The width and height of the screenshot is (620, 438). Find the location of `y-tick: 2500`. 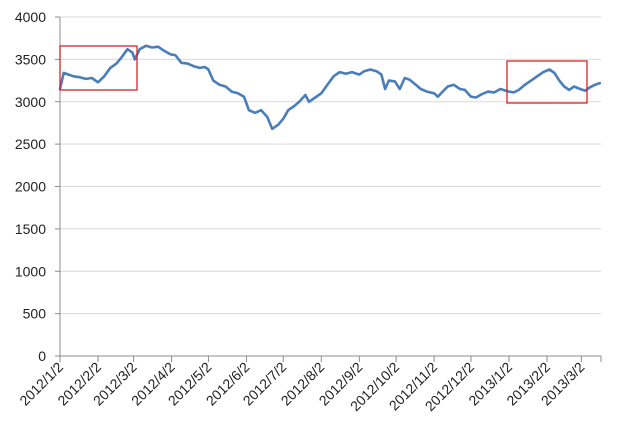

y-tick: 2500 is located at coordinates (30, 144).